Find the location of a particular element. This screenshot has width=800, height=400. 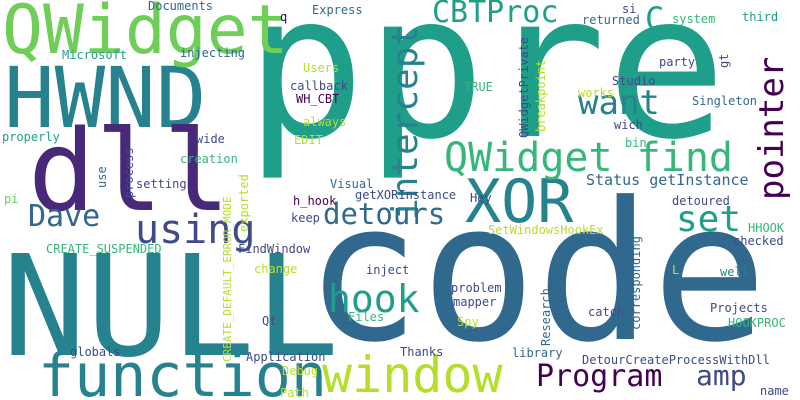

word-setwindowshookex: SetWindowsHookEx is located at coordinates (546, 230).